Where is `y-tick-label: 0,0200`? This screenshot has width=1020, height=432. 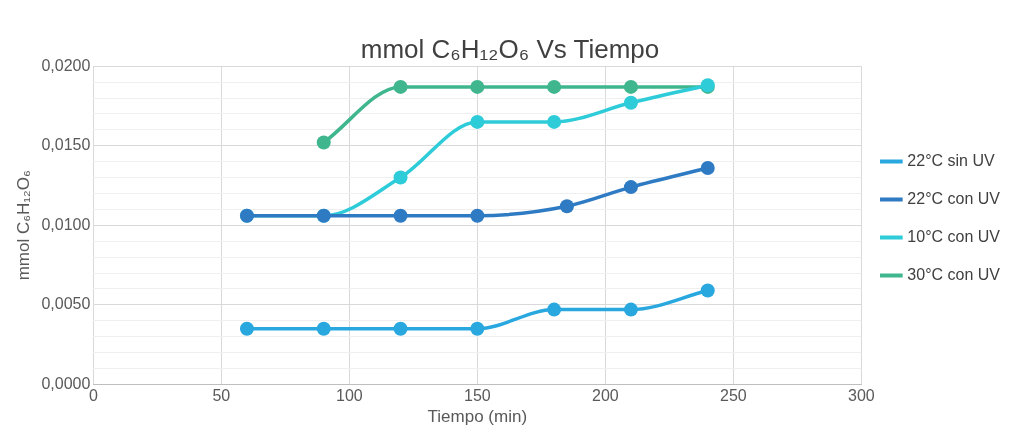
y-tick-label: 0,0200 is located at coordinates (66, 65).